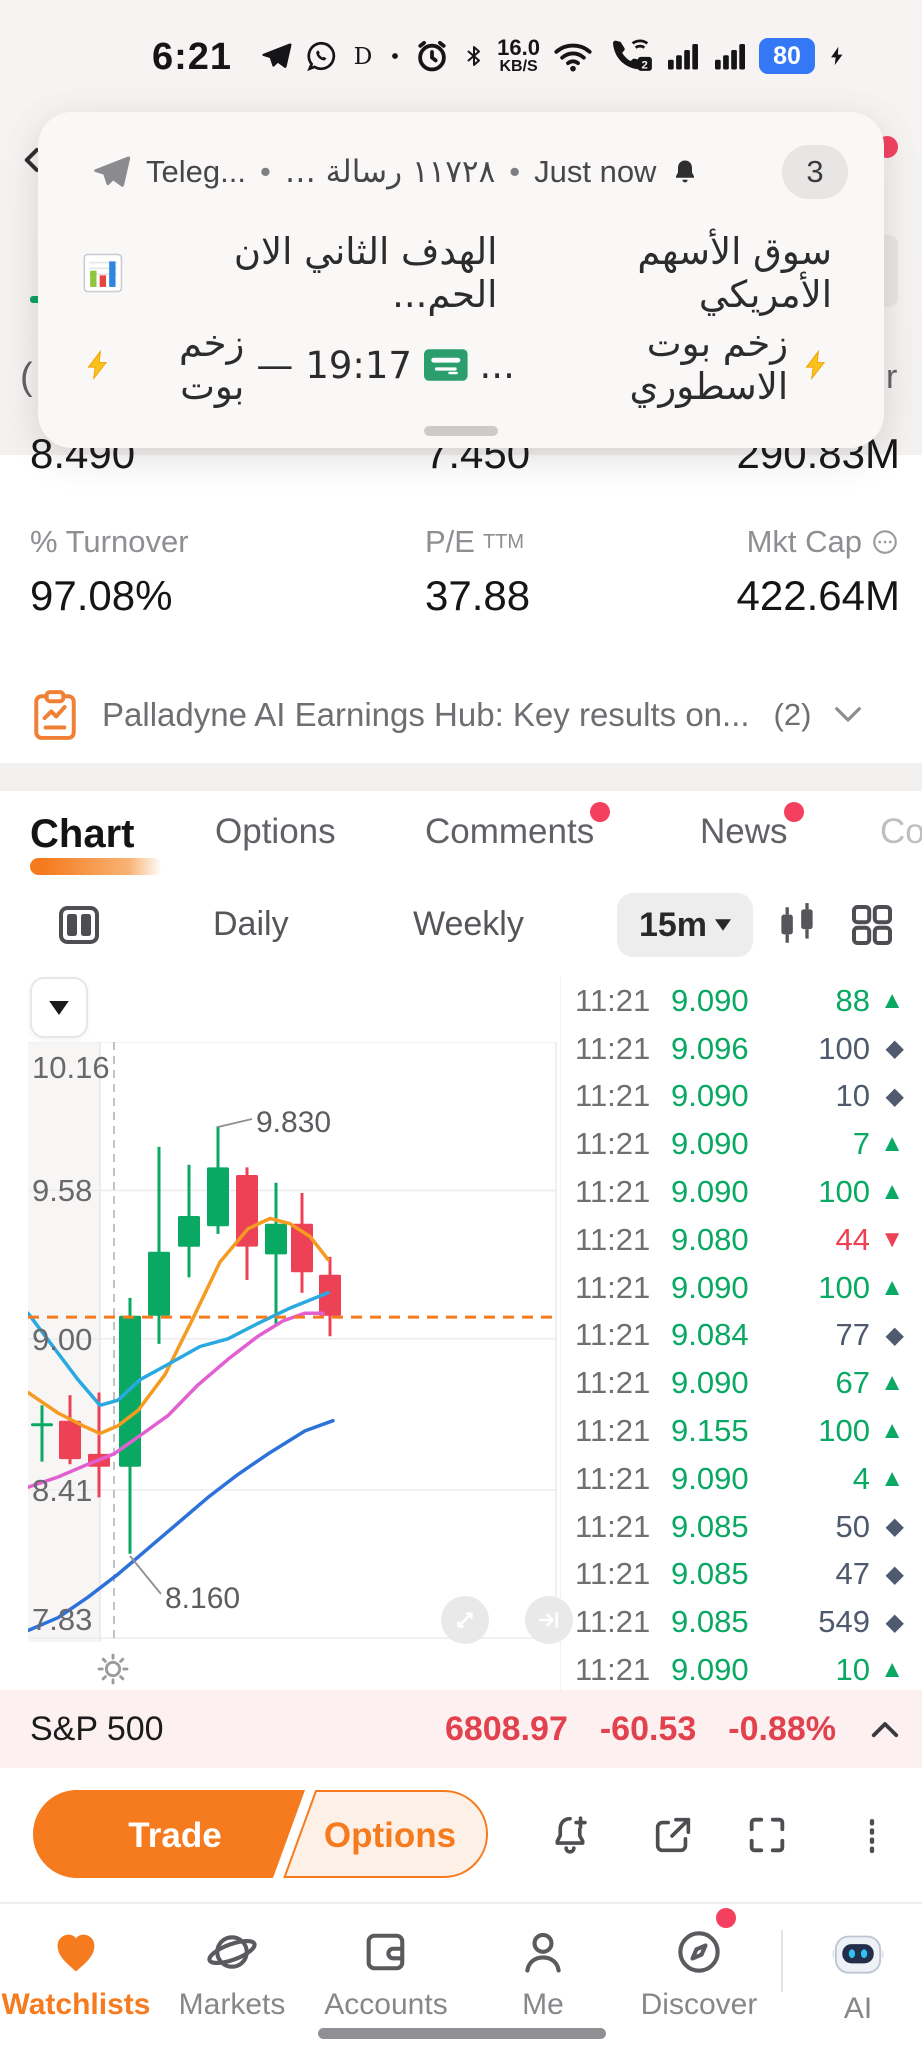  Describe the element at coordinates (203, 1598) in the screenshot. I see `price-annotation: 8.160` at that location.